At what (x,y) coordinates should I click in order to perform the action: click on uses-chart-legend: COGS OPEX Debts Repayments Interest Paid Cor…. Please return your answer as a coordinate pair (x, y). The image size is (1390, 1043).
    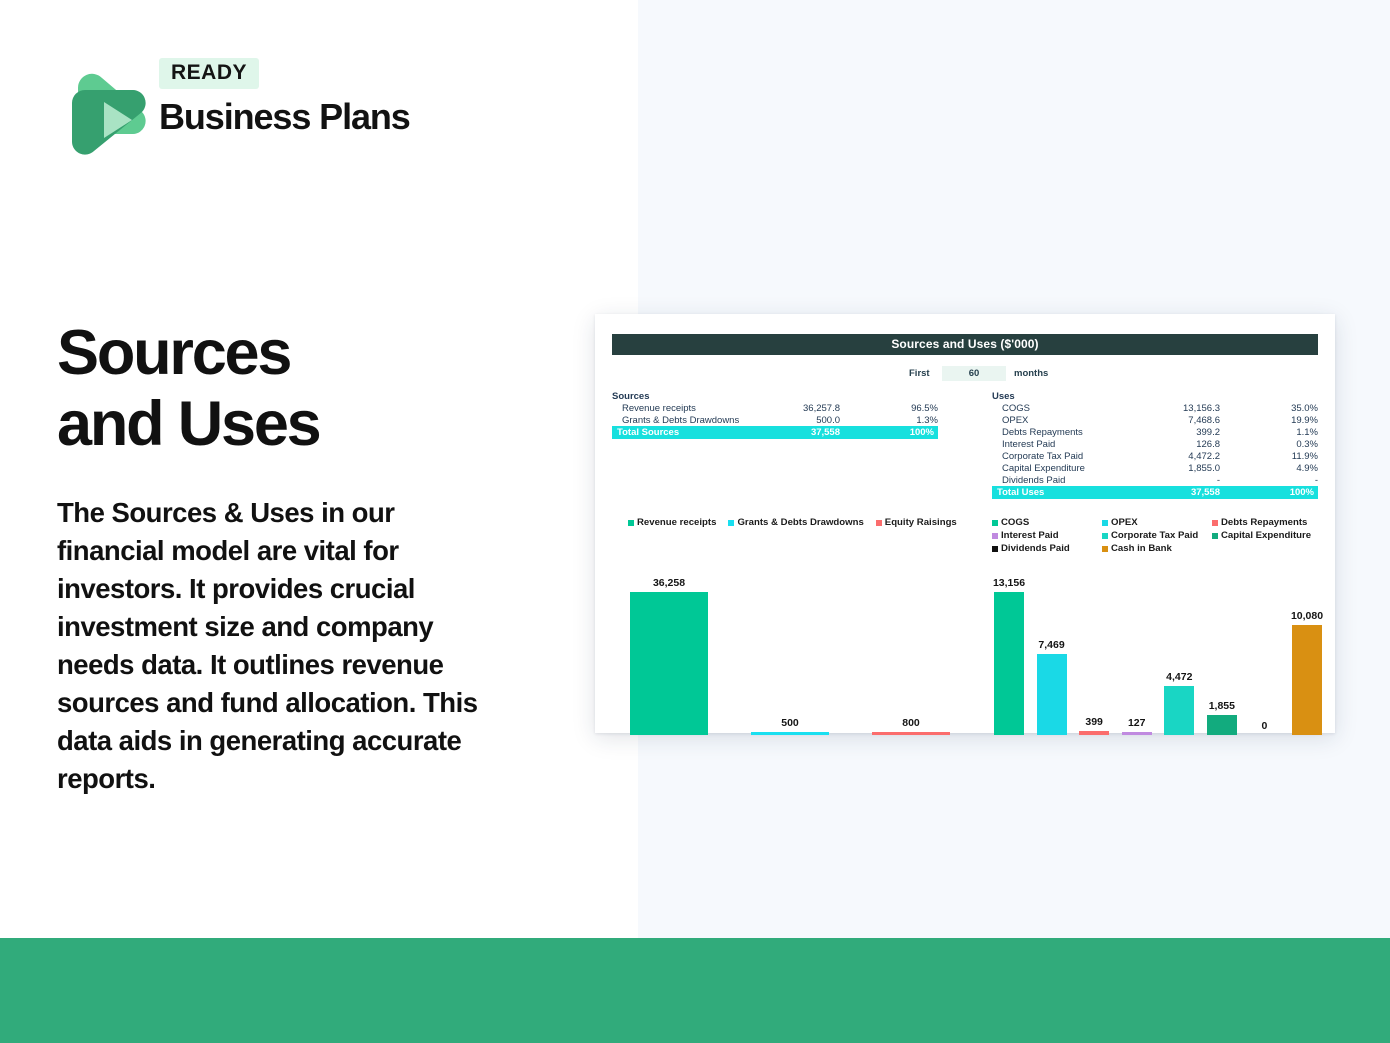
    Looking at the image, I should click on (1157, 536).